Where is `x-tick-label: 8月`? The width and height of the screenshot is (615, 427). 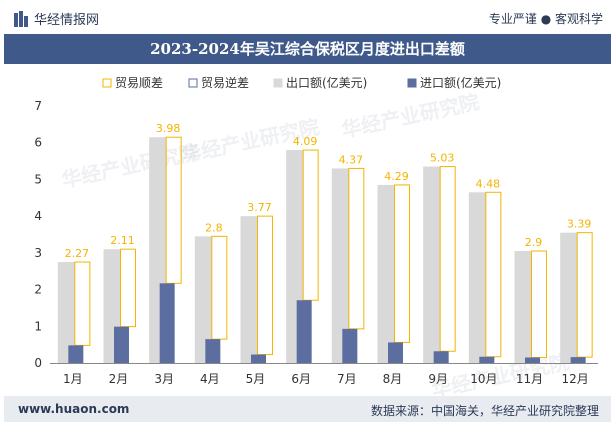
x-tick-label: 8月 is located at coordinates (393, 379).